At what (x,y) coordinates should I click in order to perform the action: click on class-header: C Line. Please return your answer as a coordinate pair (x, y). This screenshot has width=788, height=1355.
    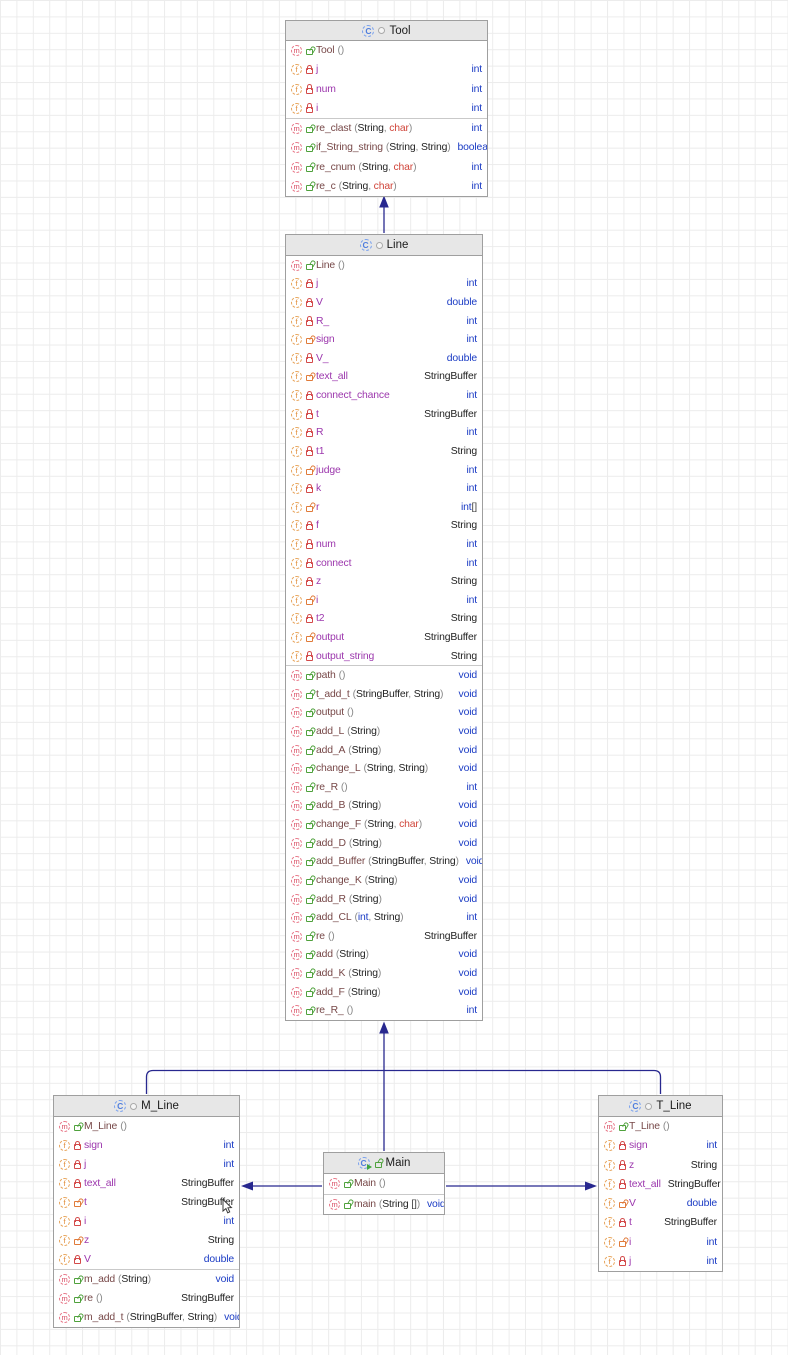
    Looking at the image, I should click on (384, 245).